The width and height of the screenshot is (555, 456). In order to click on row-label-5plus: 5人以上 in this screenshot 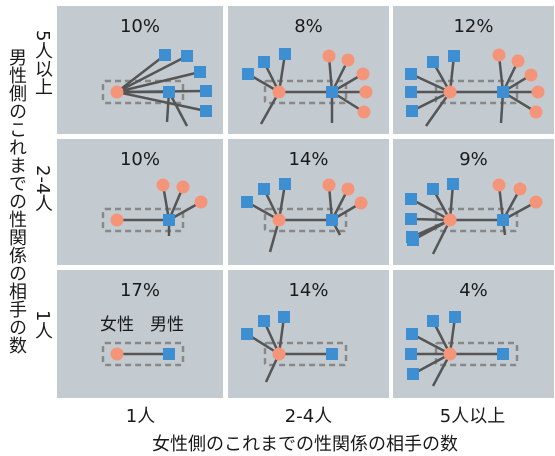, I will do `click(42, 63)`.